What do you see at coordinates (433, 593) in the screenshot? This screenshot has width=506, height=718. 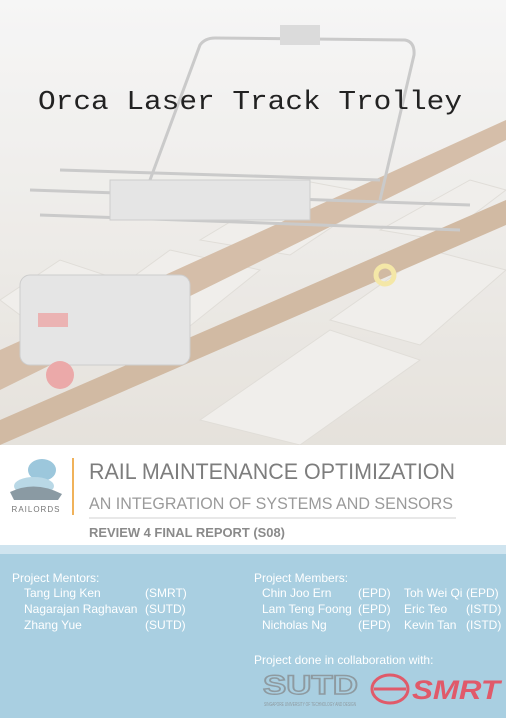 I see `person-name: Toh Wei Qi` at bounding box center [433, 593].